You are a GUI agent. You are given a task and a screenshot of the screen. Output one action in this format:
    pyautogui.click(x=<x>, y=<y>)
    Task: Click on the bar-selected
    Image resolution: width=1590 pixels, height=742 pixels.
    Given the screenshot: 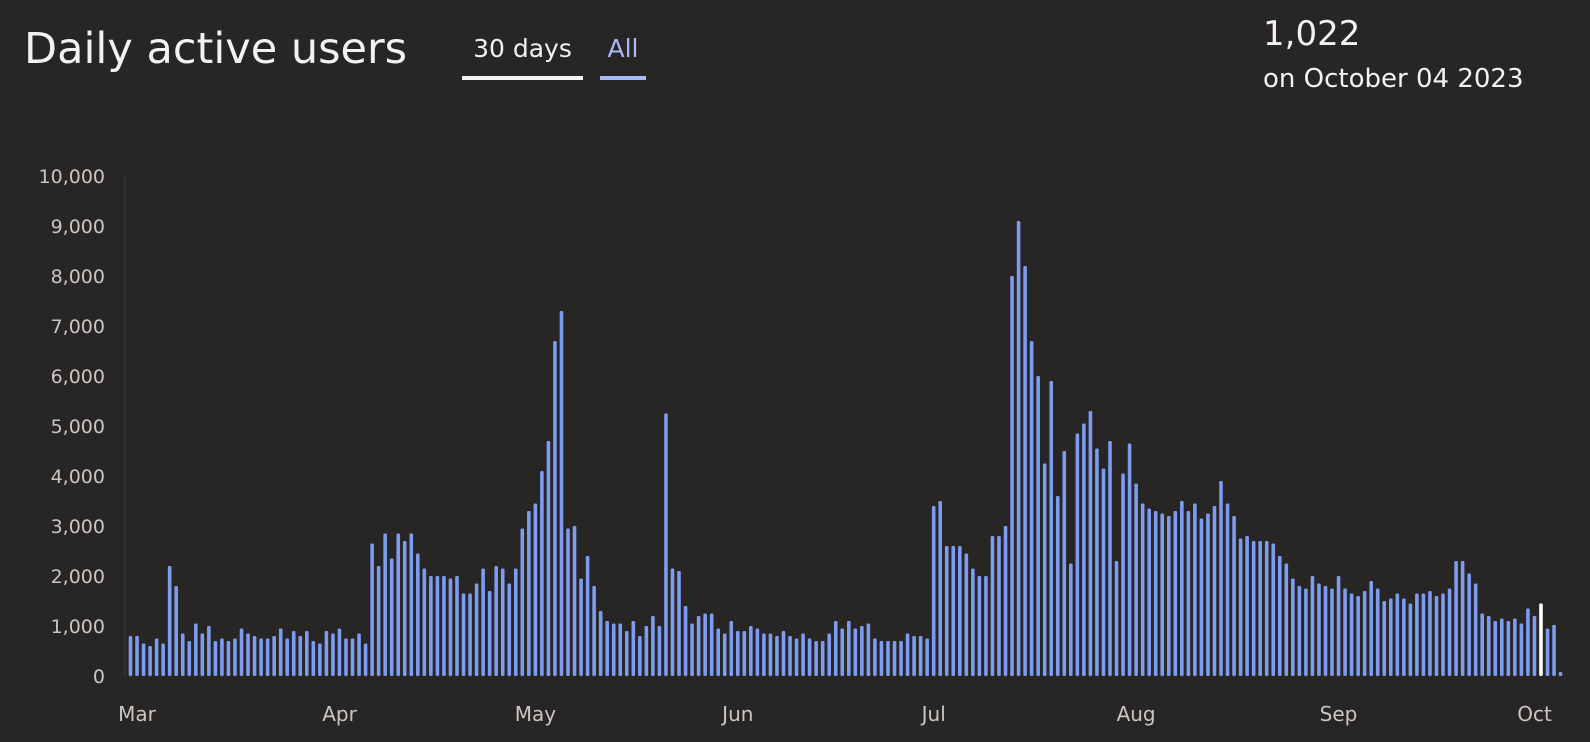 What is the action you would take?
    pyautogui.click(x=1541, y=640)
    